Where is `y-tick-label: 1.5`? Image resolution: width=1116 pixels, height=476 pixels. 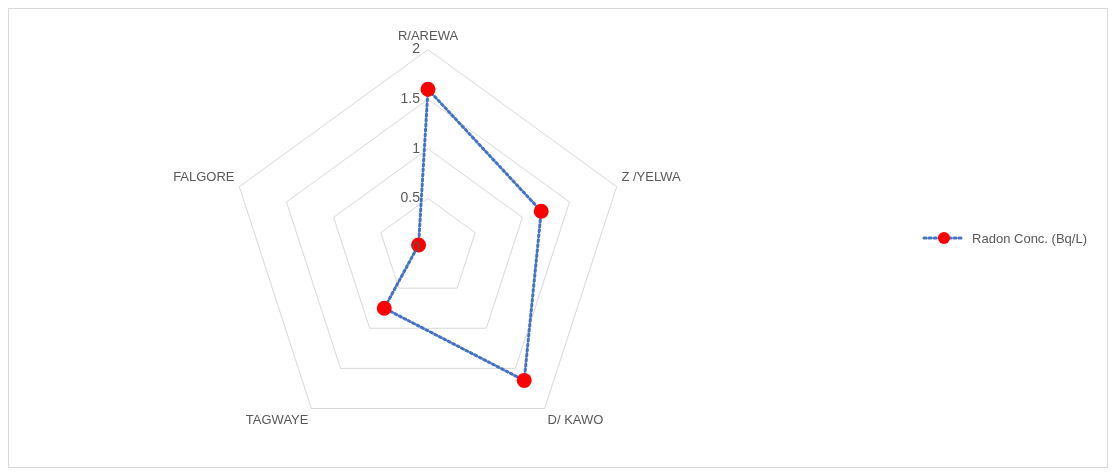
y-tick-label: 1.5 is located at coordinates (410, 98).